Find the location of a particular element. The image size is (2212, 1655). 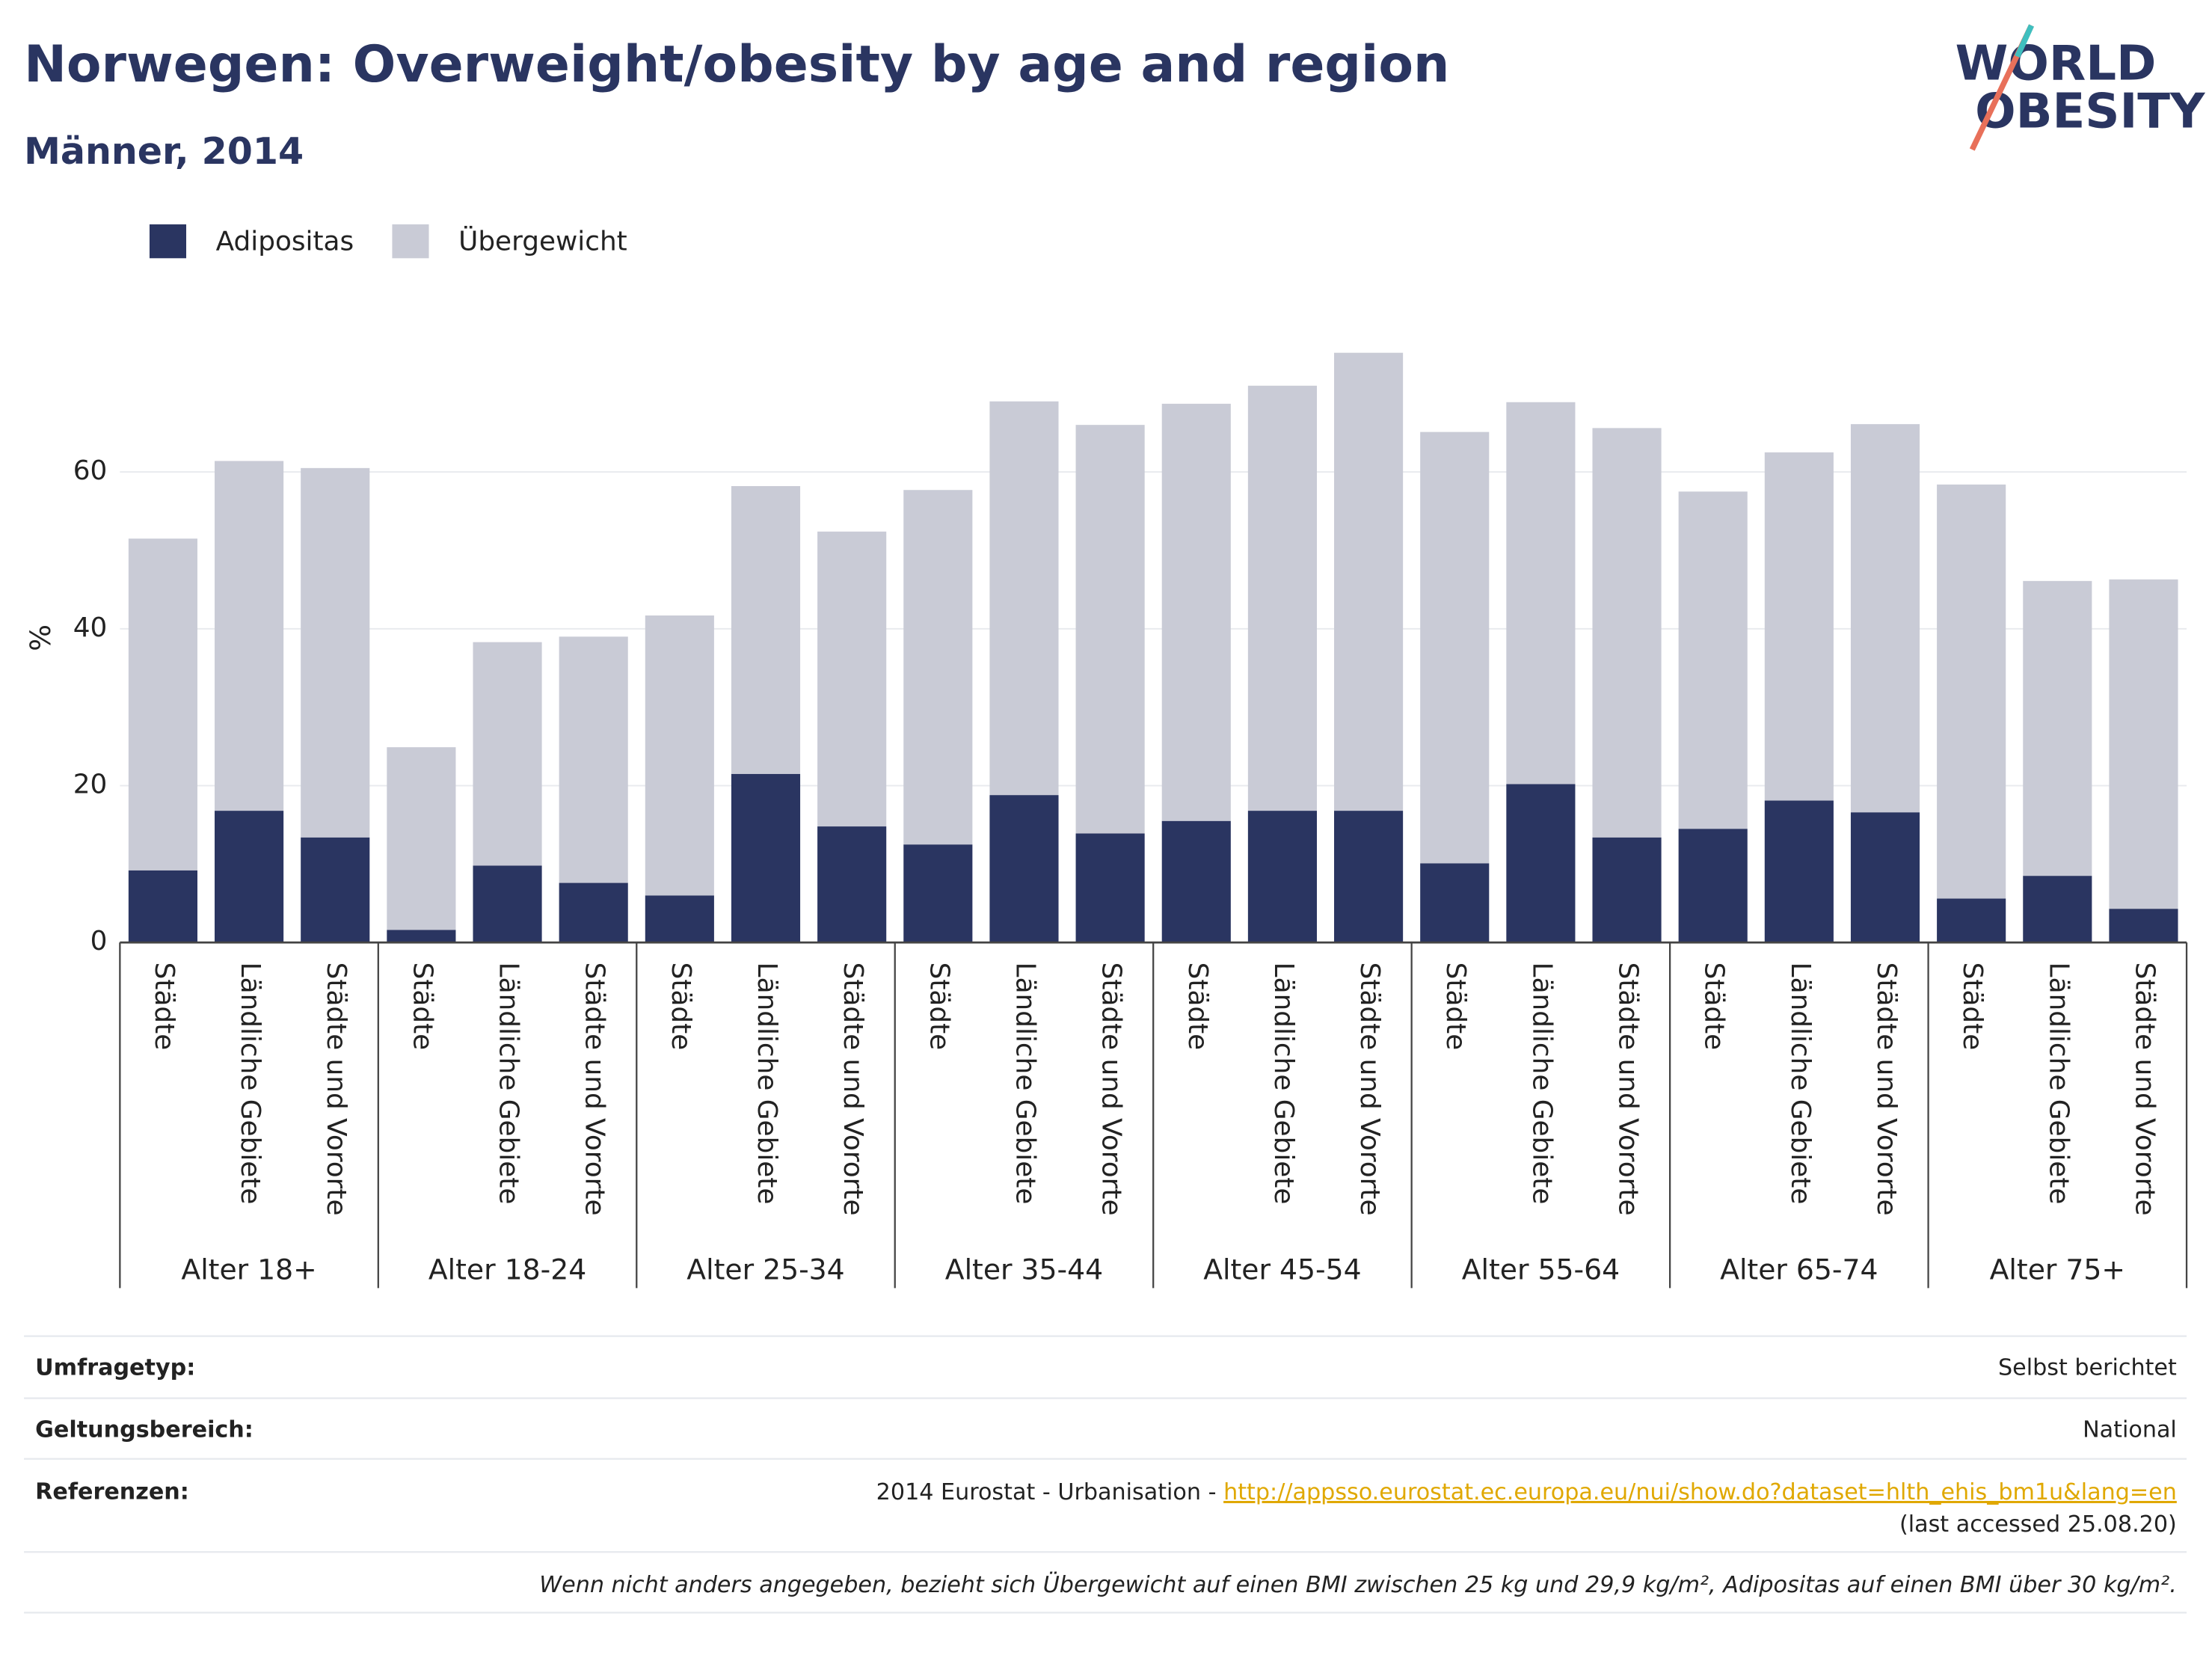

reference-suffix: (last accessed 25.08.20) is located at coordinates (2038, 1524).